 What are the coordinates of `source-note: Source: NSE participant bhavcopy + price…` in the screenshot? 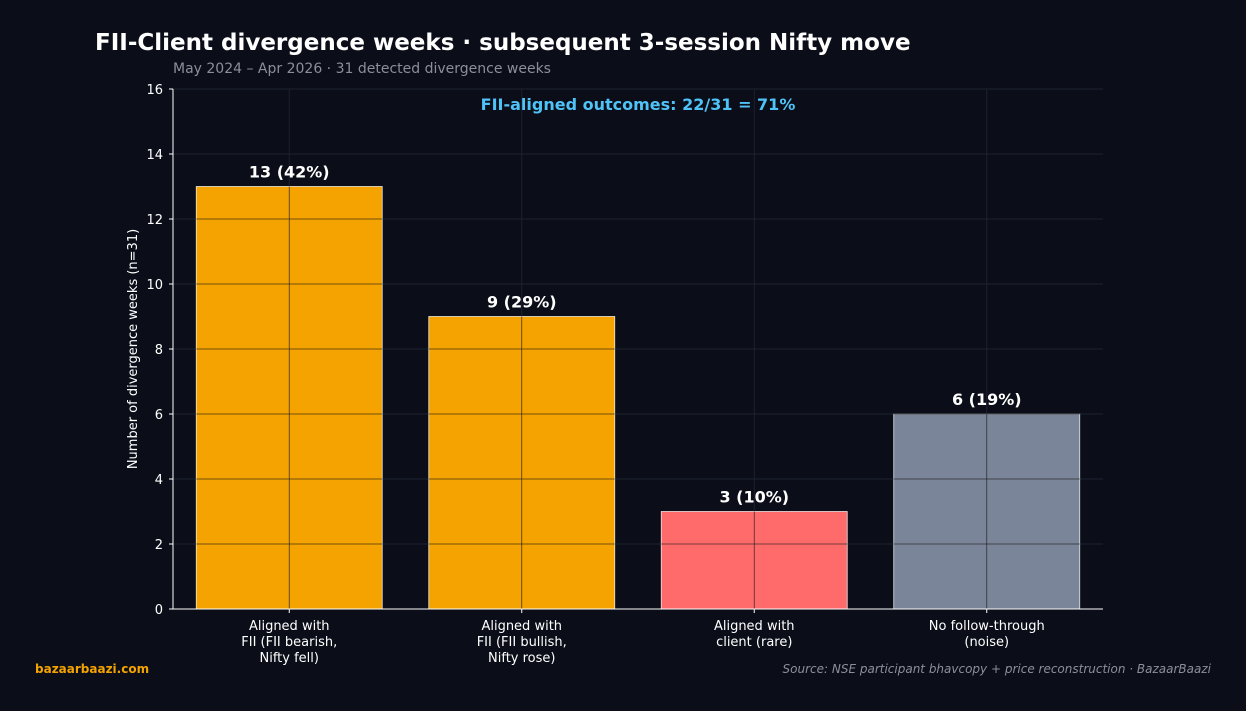 It's located at (996, 669).